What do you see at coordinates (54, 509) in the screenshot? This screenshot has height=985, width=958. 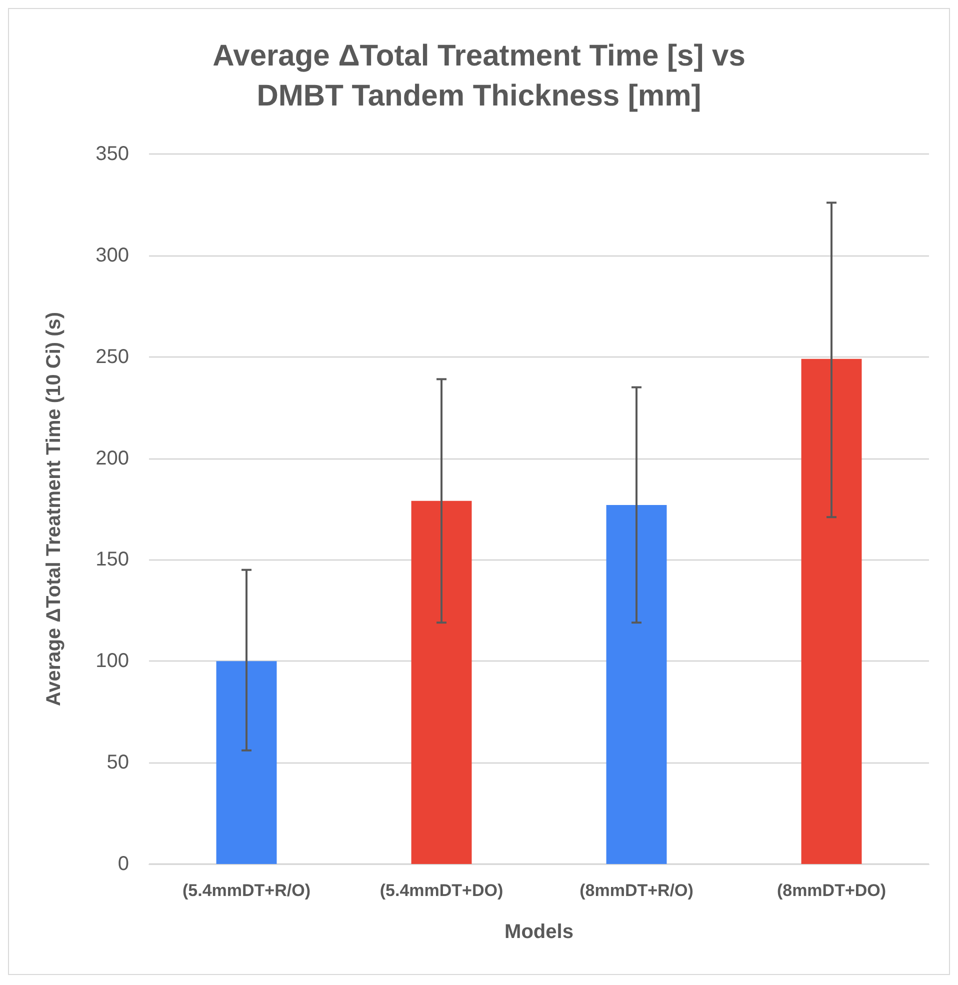 I see `y-axis-title: Average ΔTotal Treatment Time (10 Ci) (s)` at bounding box center [54, 509].